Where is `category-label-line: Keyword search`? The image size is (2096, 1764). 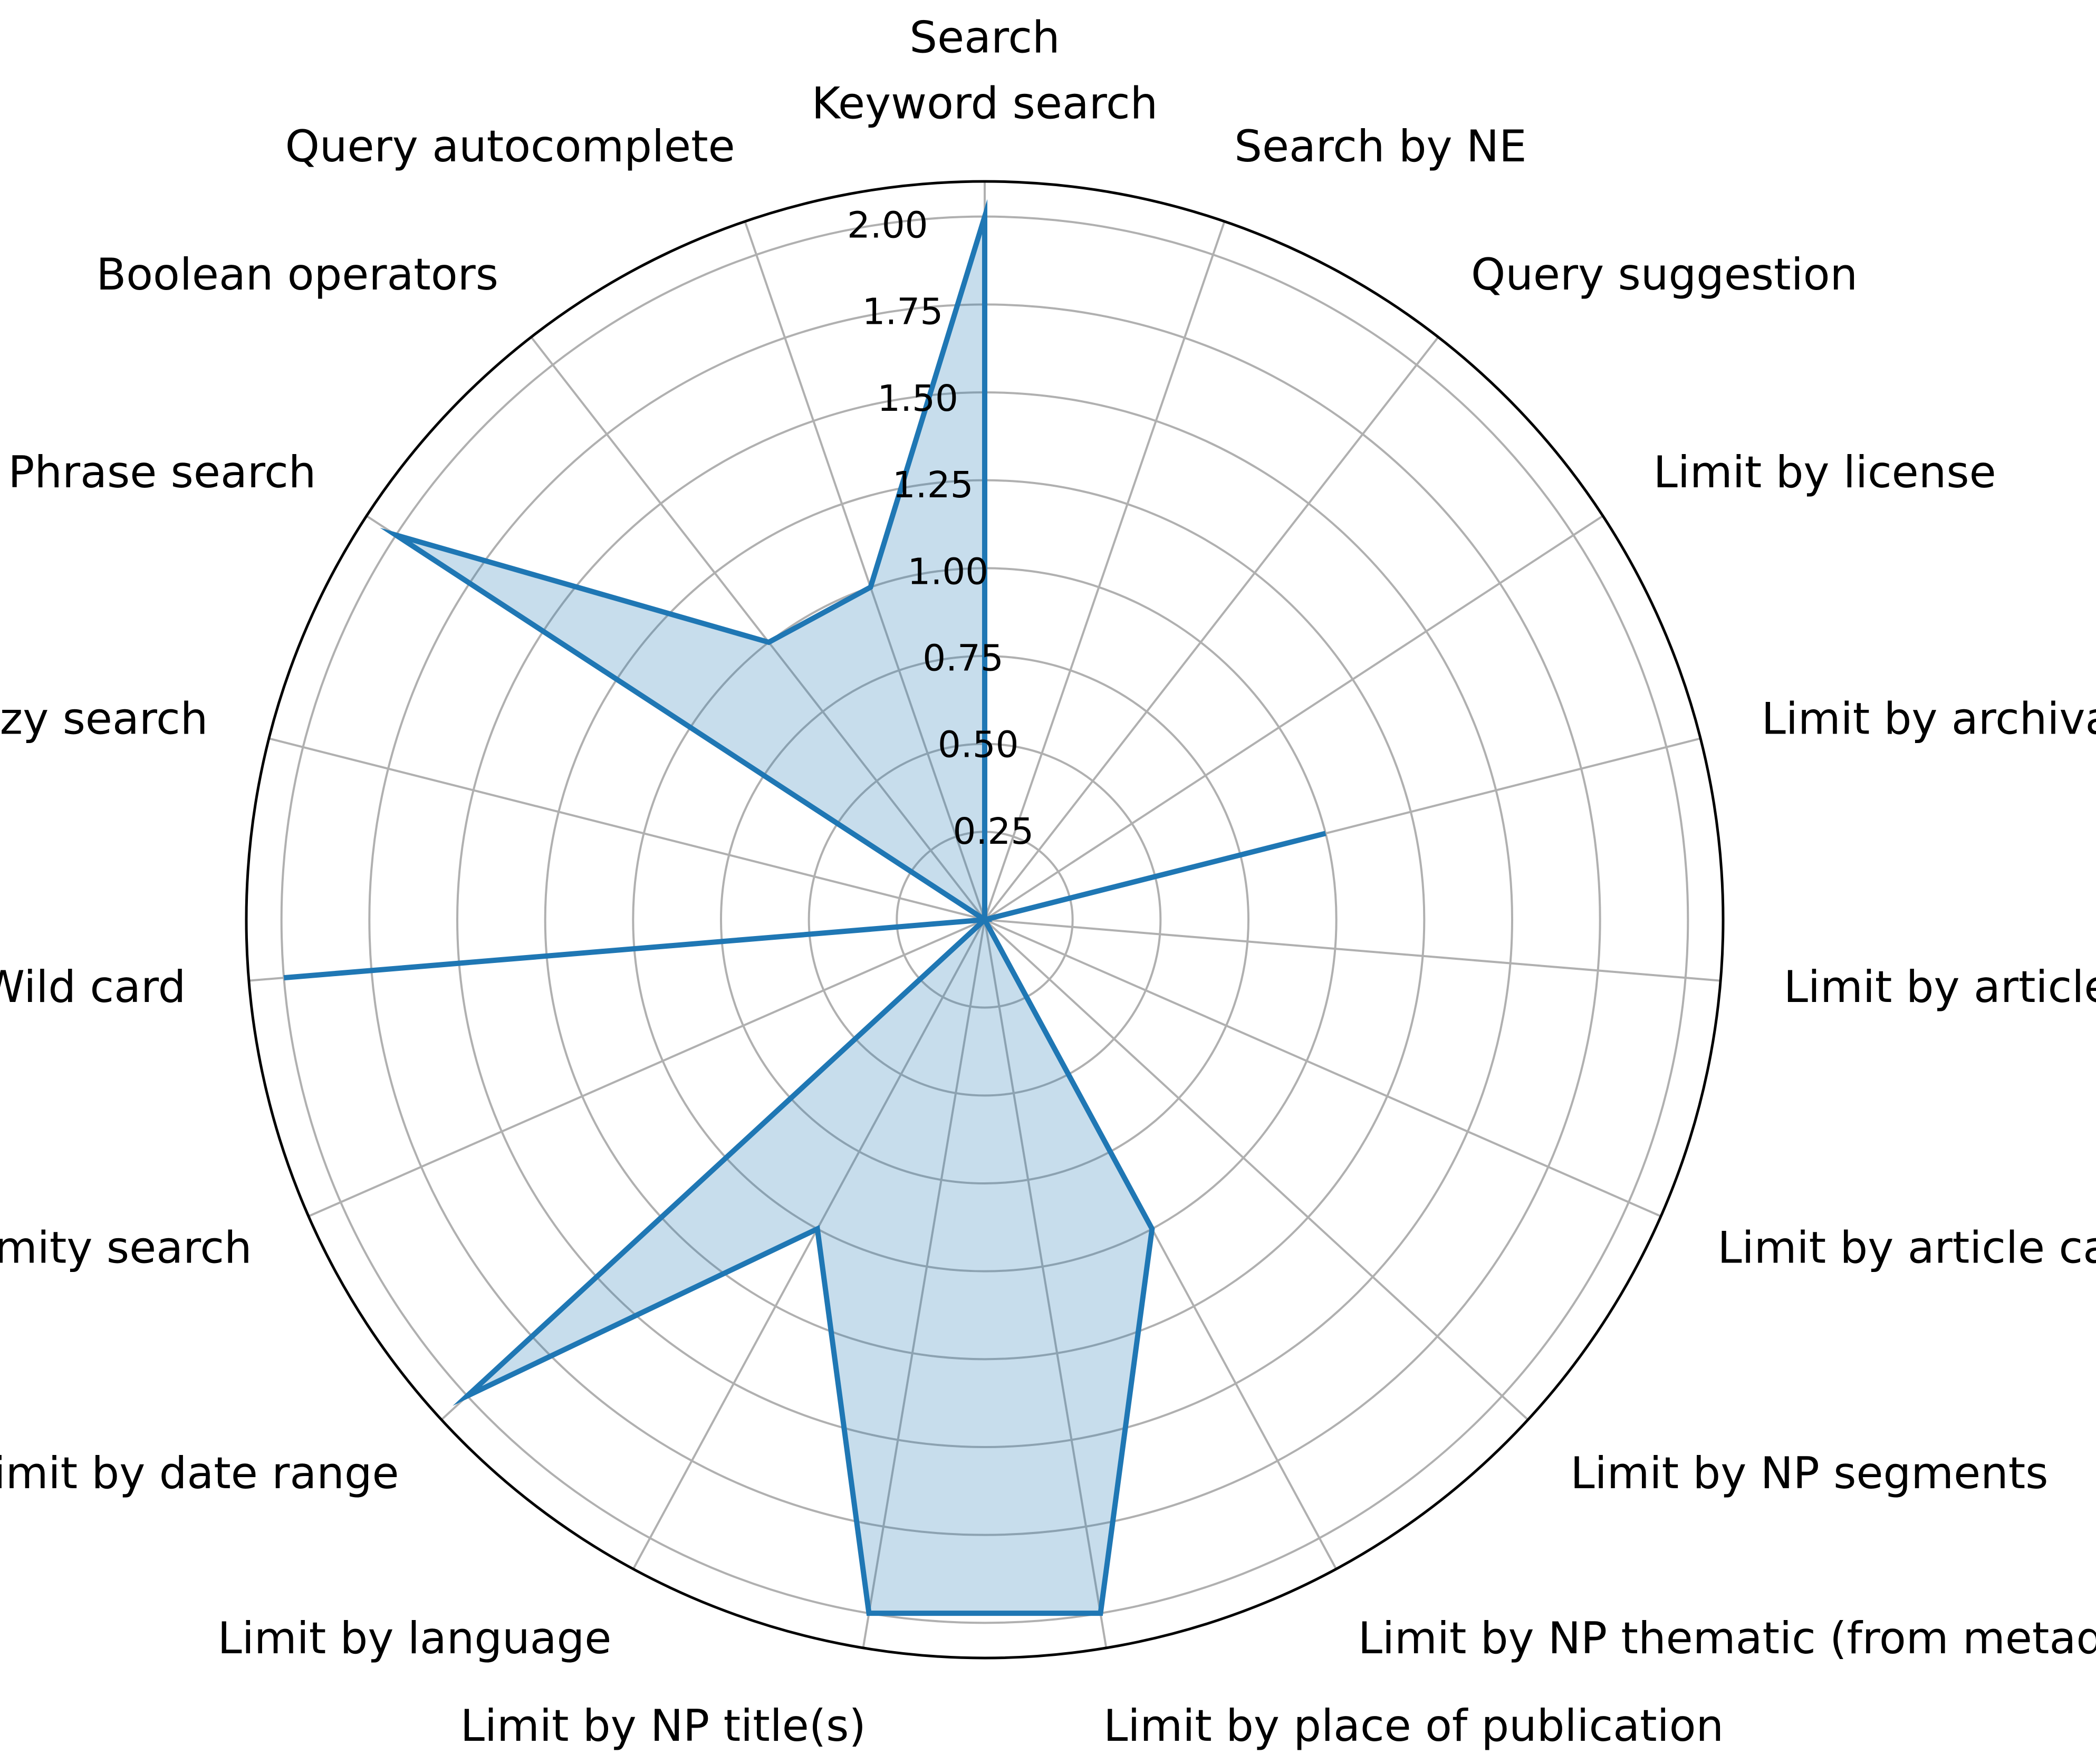 category-label-line: Keyword search is located at coordinates (985, 103).